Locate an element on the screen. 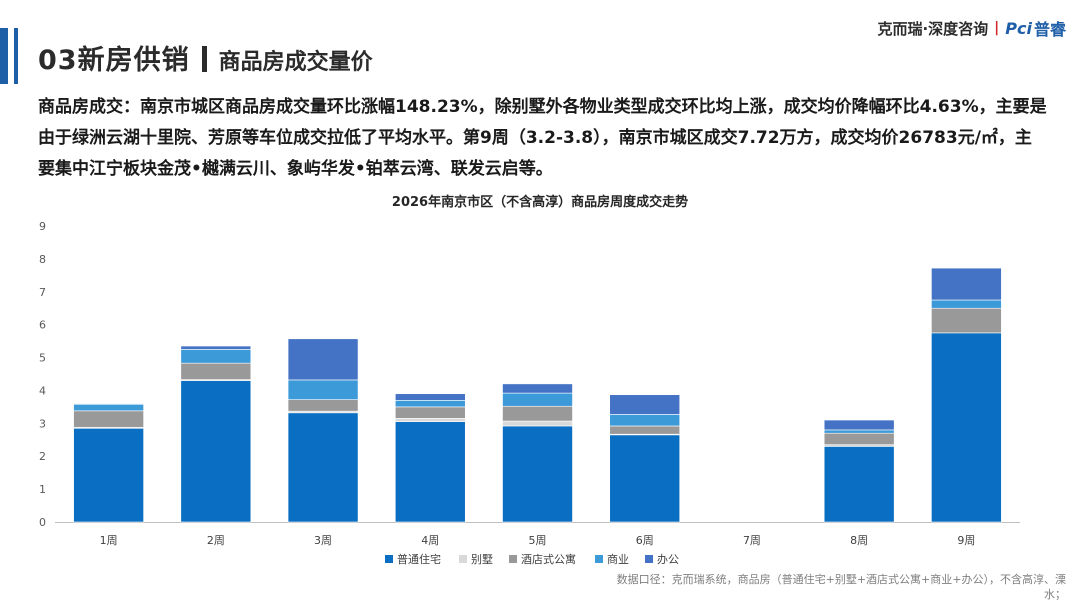  x-tick-label: 2周 is located at coordinates (216, 540).